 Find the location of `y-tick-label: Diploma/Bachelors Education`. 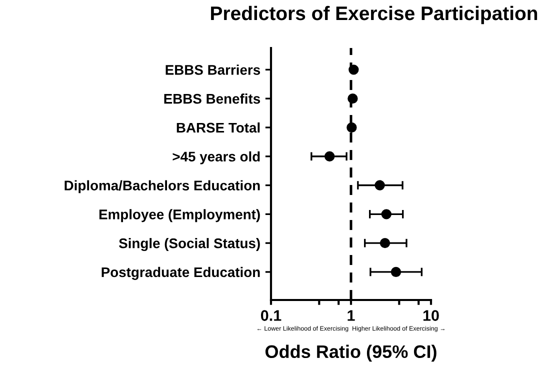

y-tick-label: Diploma/Bachelors Education is located at coordinates (162, 187).